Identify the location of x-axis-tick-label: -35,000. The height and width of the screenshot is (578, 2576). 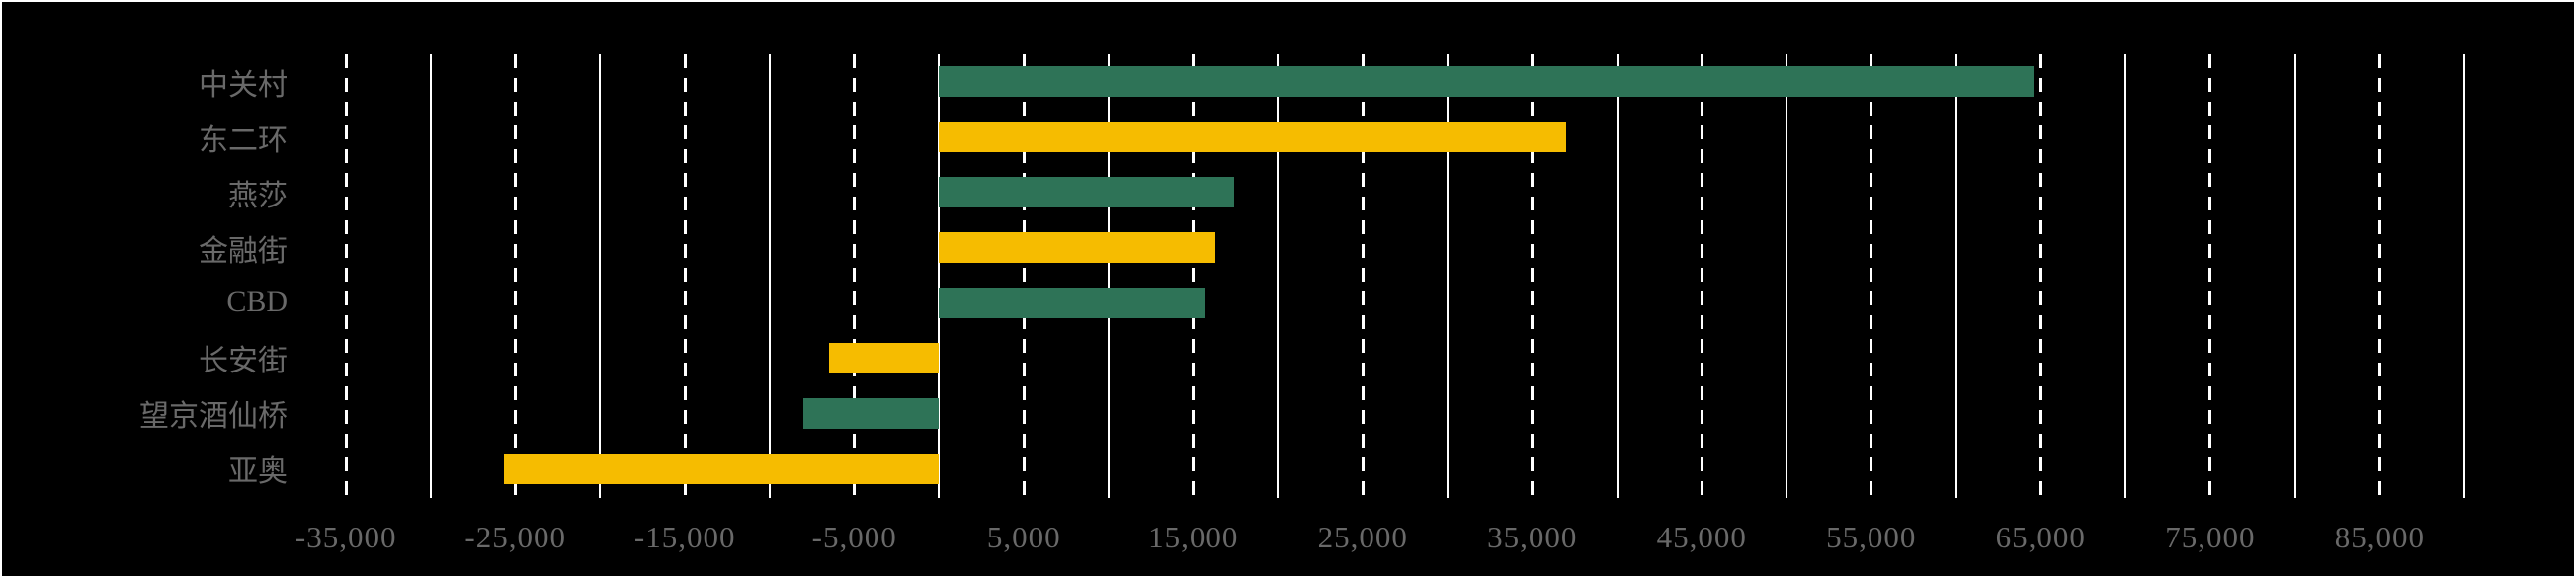
(345, 537).